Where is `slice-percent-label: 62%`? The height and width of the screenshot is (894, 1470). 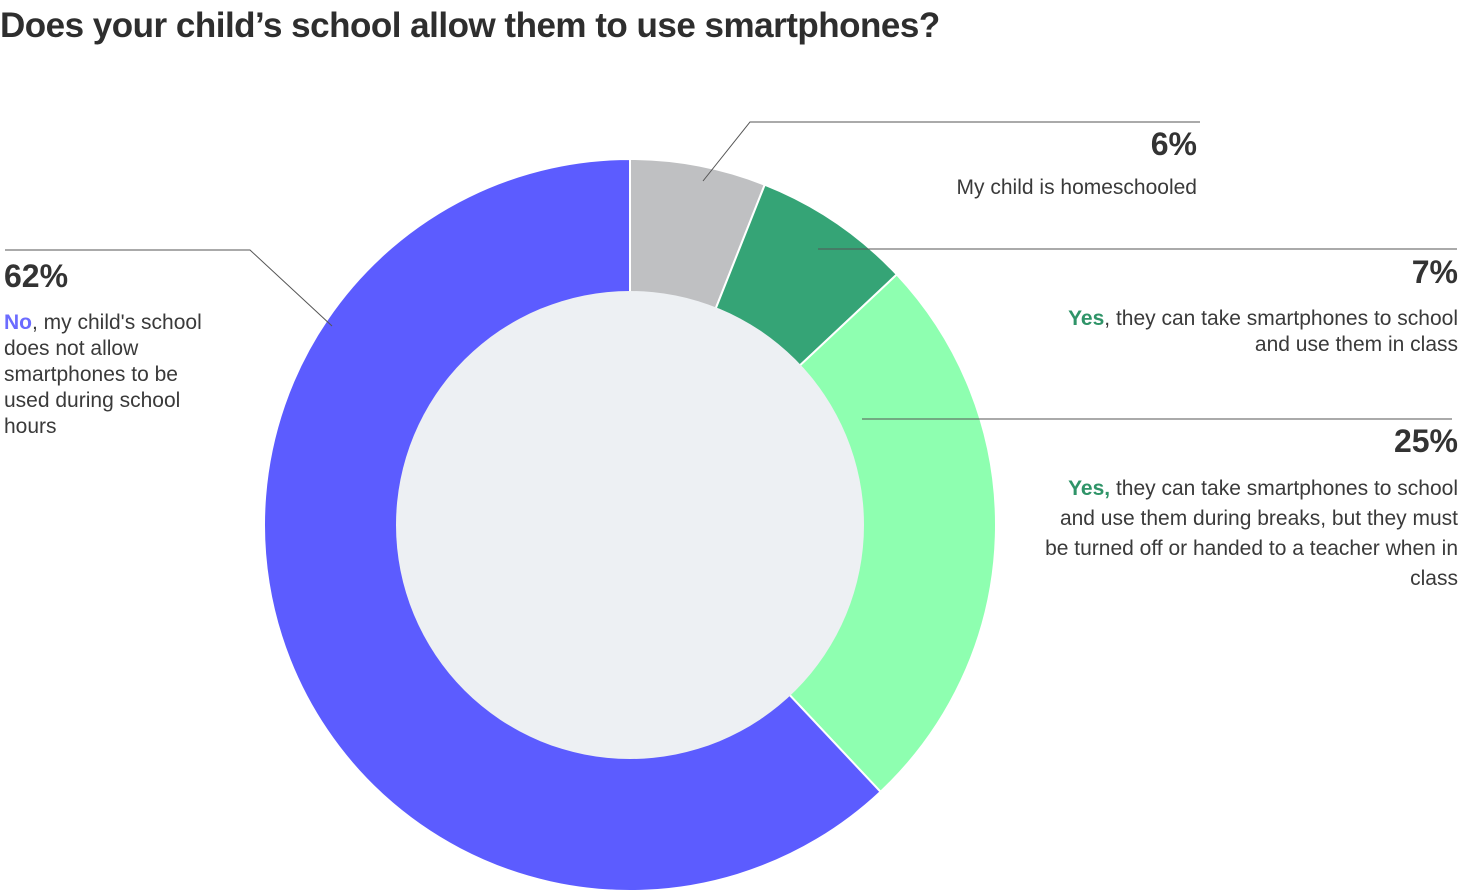 slice-percent-label: 62% is located at coordinates (36, 276).